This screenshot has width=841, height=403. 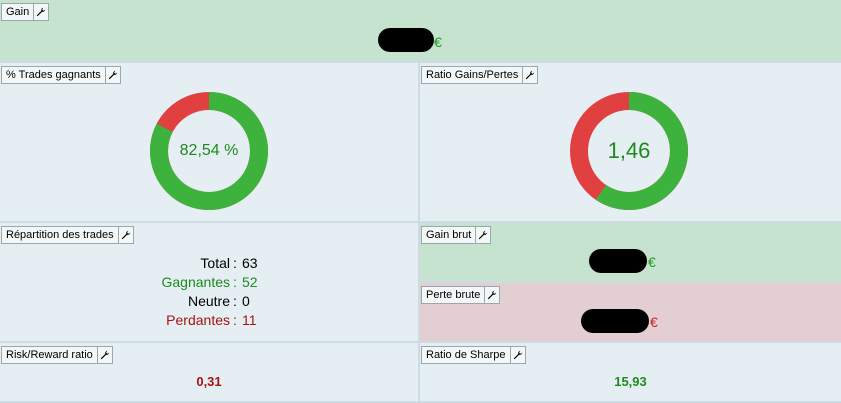 I want to click on ratio-title: Ratio Gains/Pertes, so click(x=472, y=75).